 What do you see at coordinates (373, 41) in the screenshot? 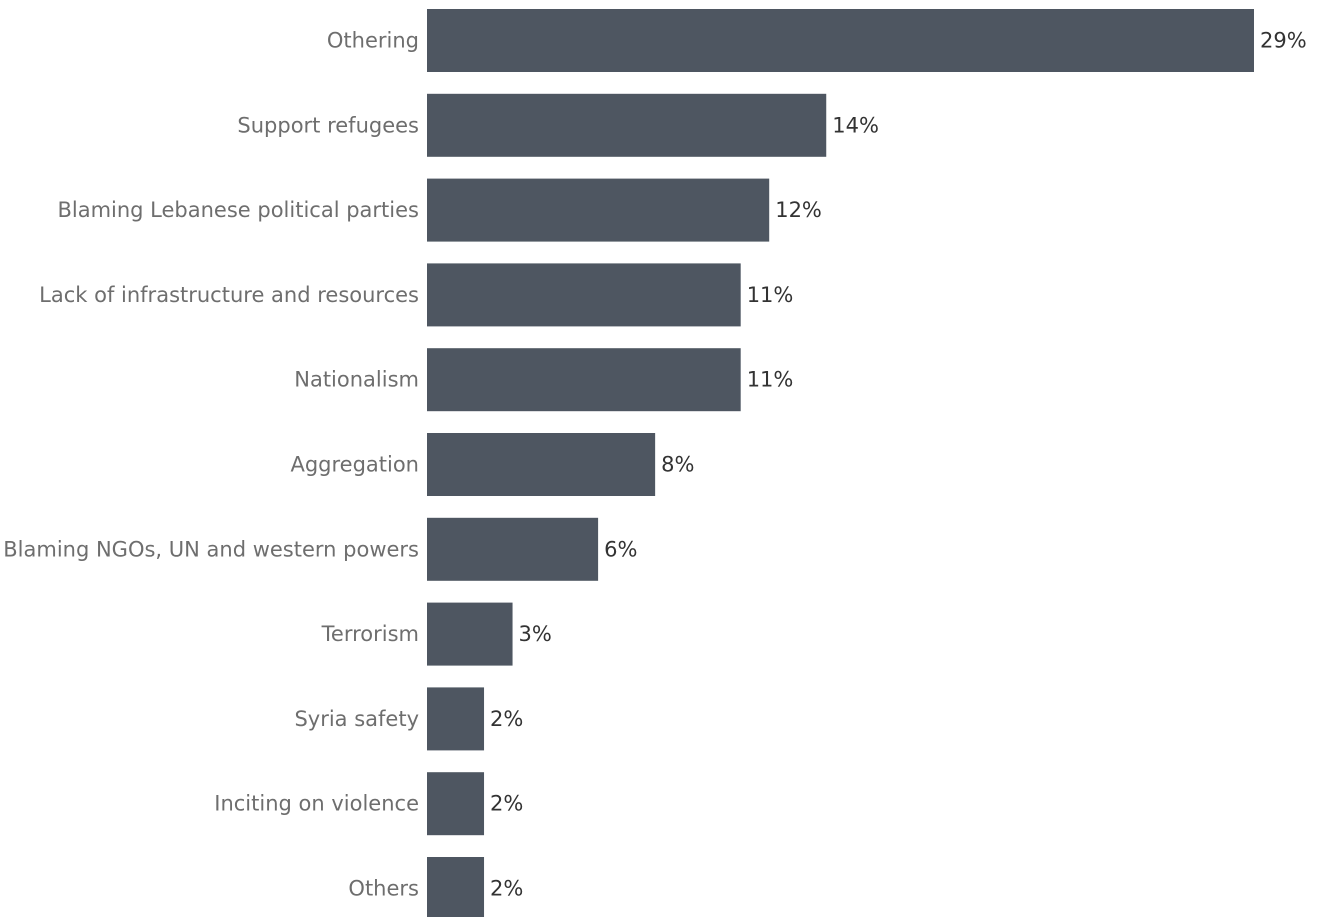
I see `category-label: Othering` at bounding box center [373, 41].